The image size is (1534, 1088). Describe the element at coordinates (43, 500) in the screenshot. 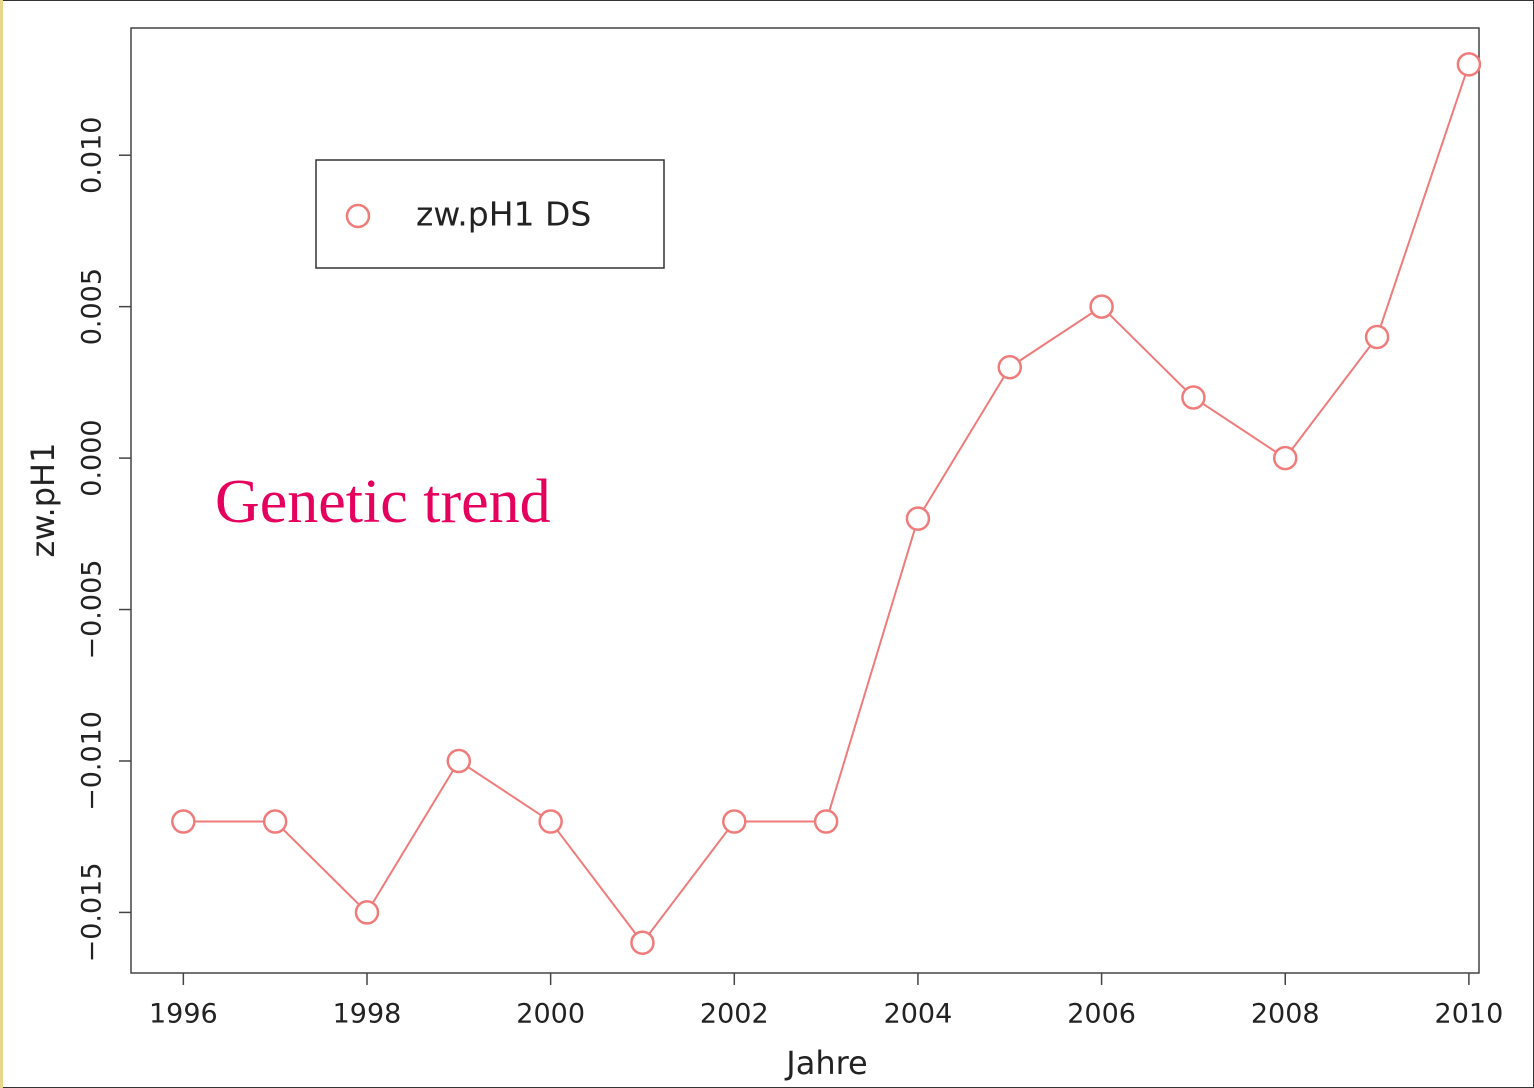

I see `y-axis-title: zw.pH1` at that location.